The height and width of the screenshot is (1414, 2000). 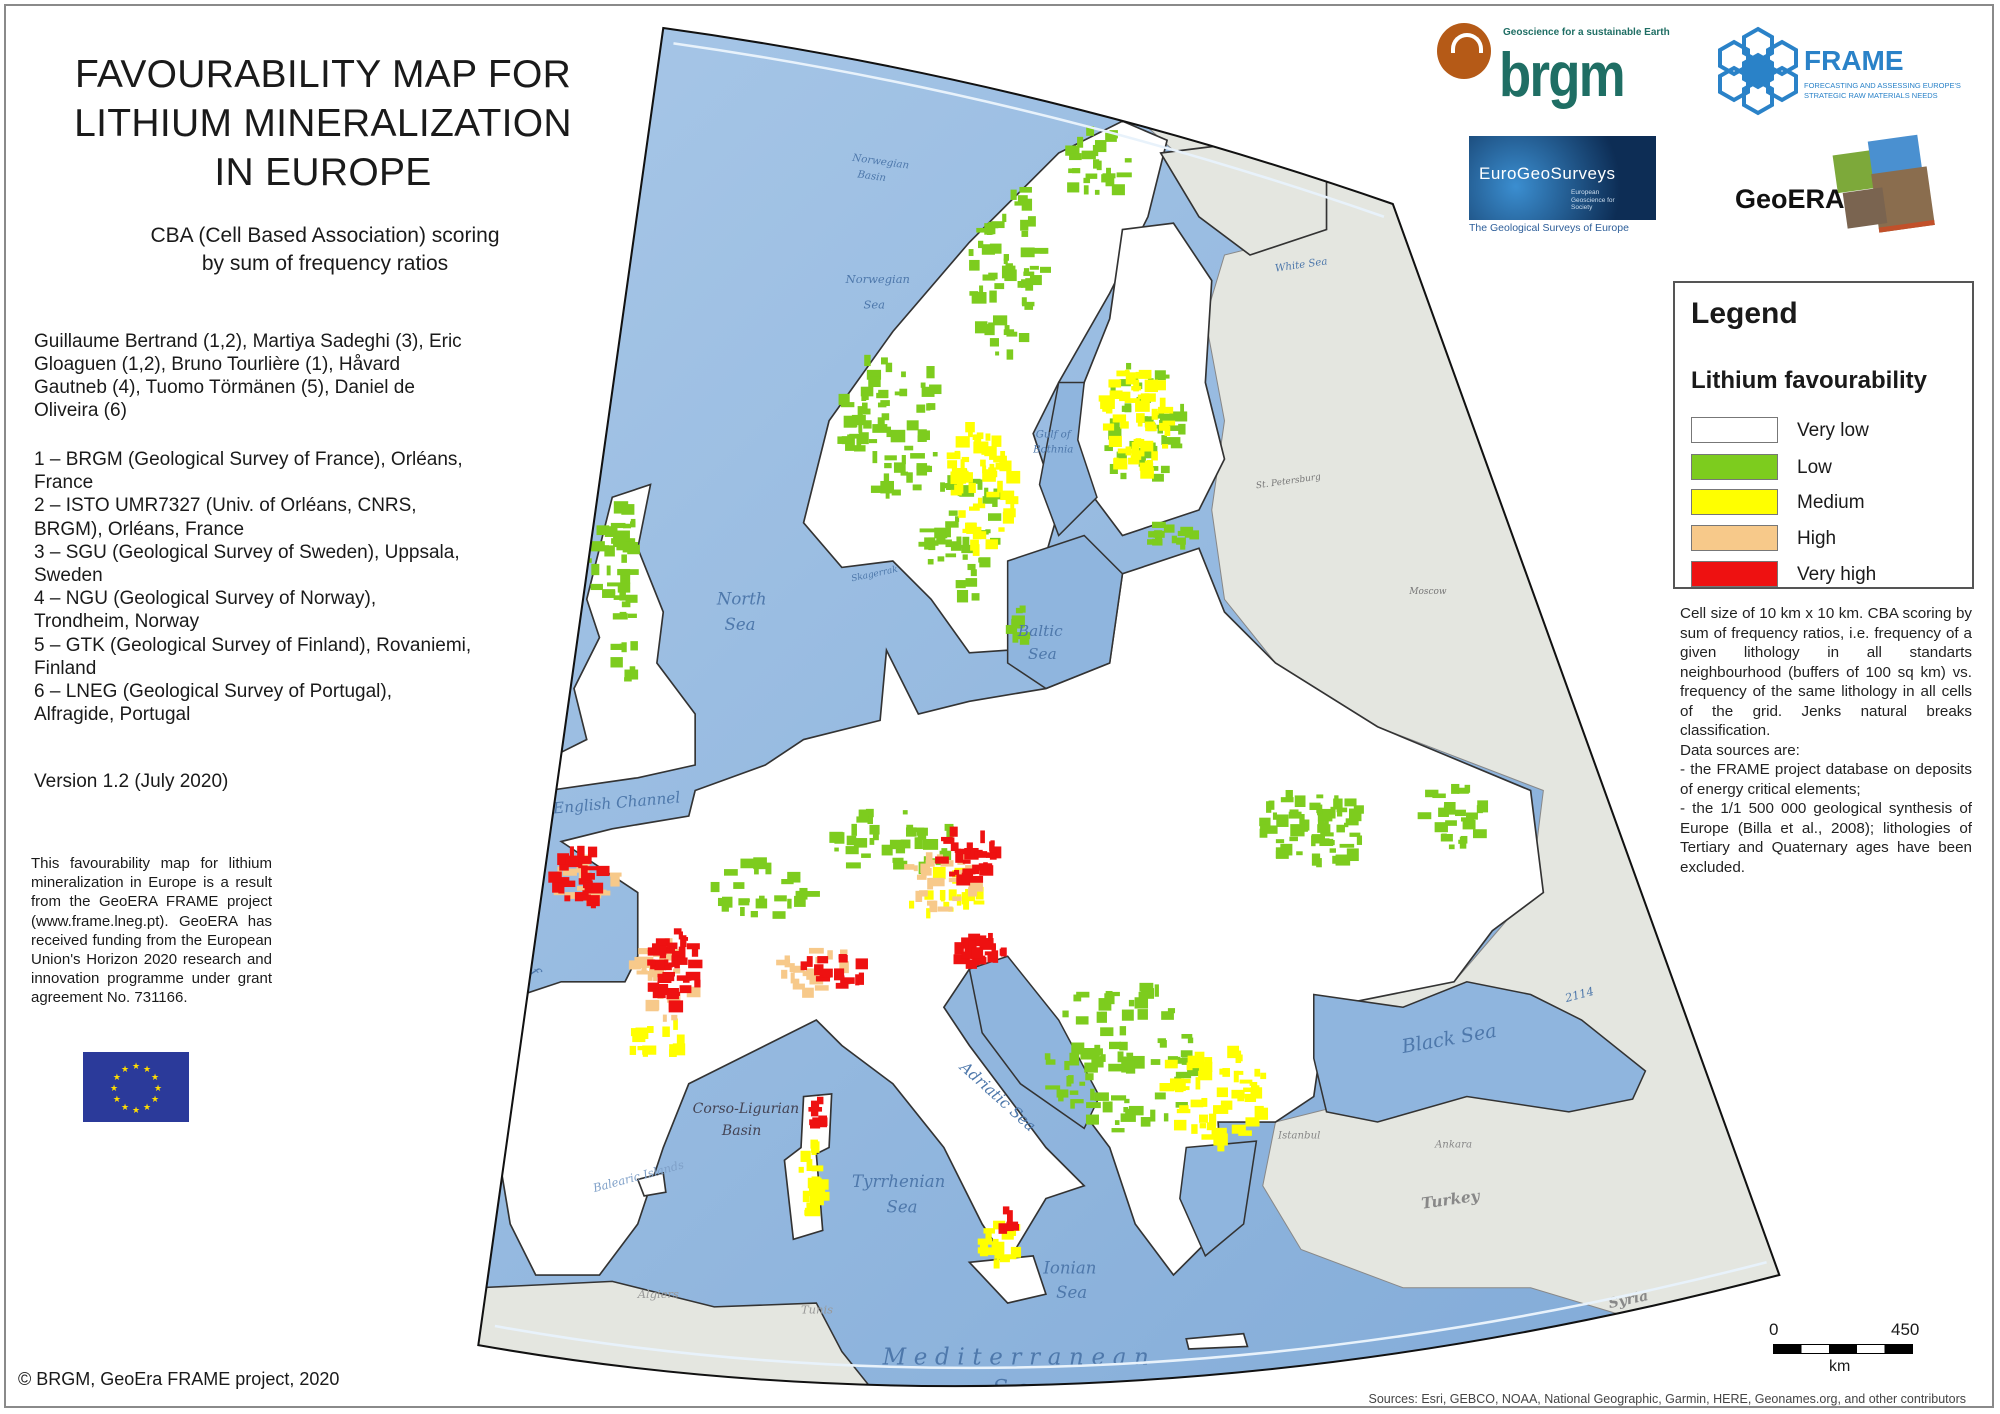 What do you see at coordinates (1826, 468) in the screenshot?
I see `legend-item-low: Low` at bounding box center [1826, 468].